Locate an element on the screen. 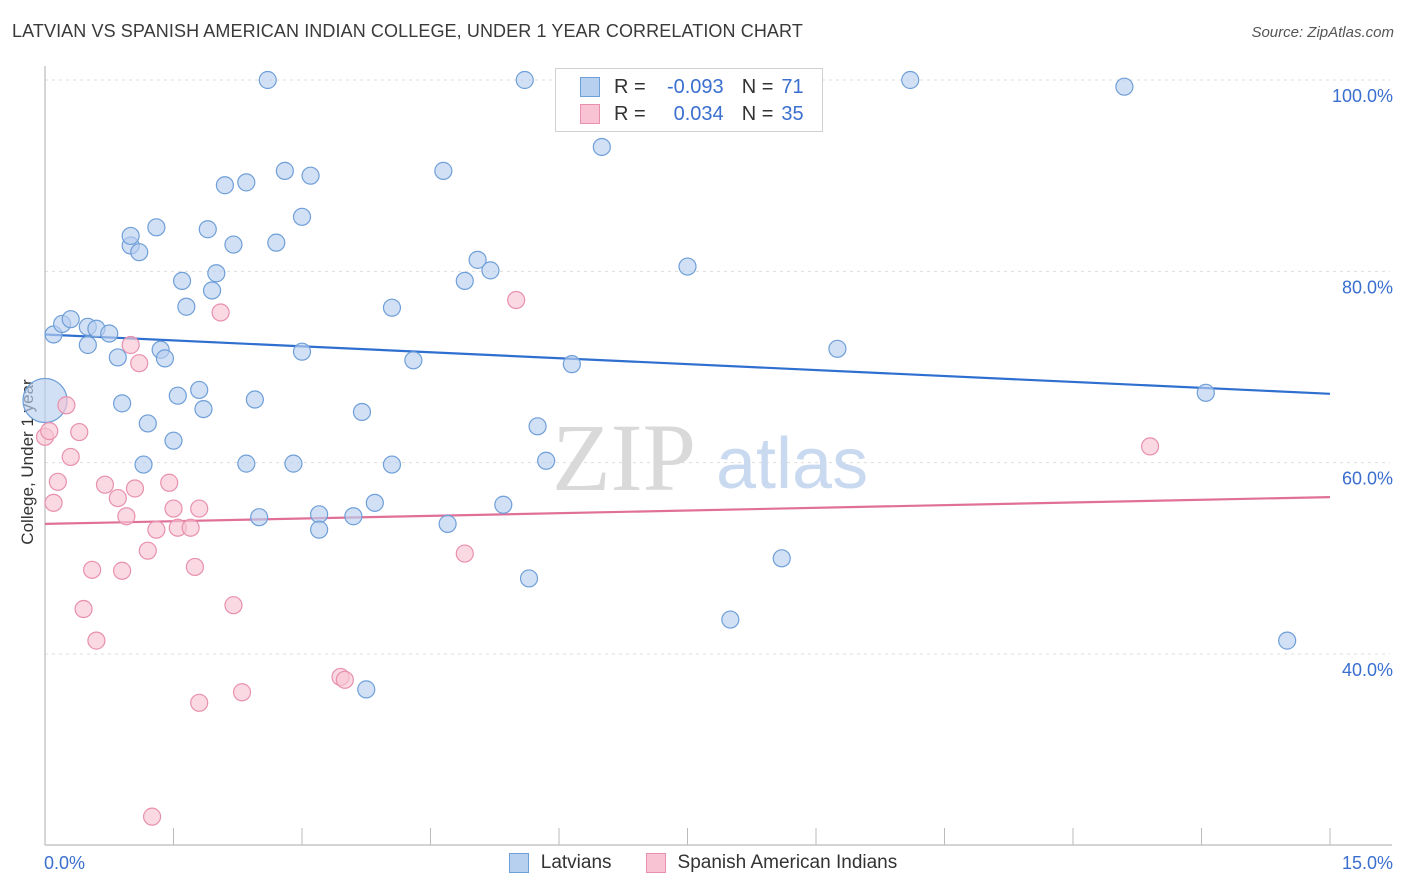  legend-row-latvians: R = -0.093 N = 71 is located at coordinates (692, 87).